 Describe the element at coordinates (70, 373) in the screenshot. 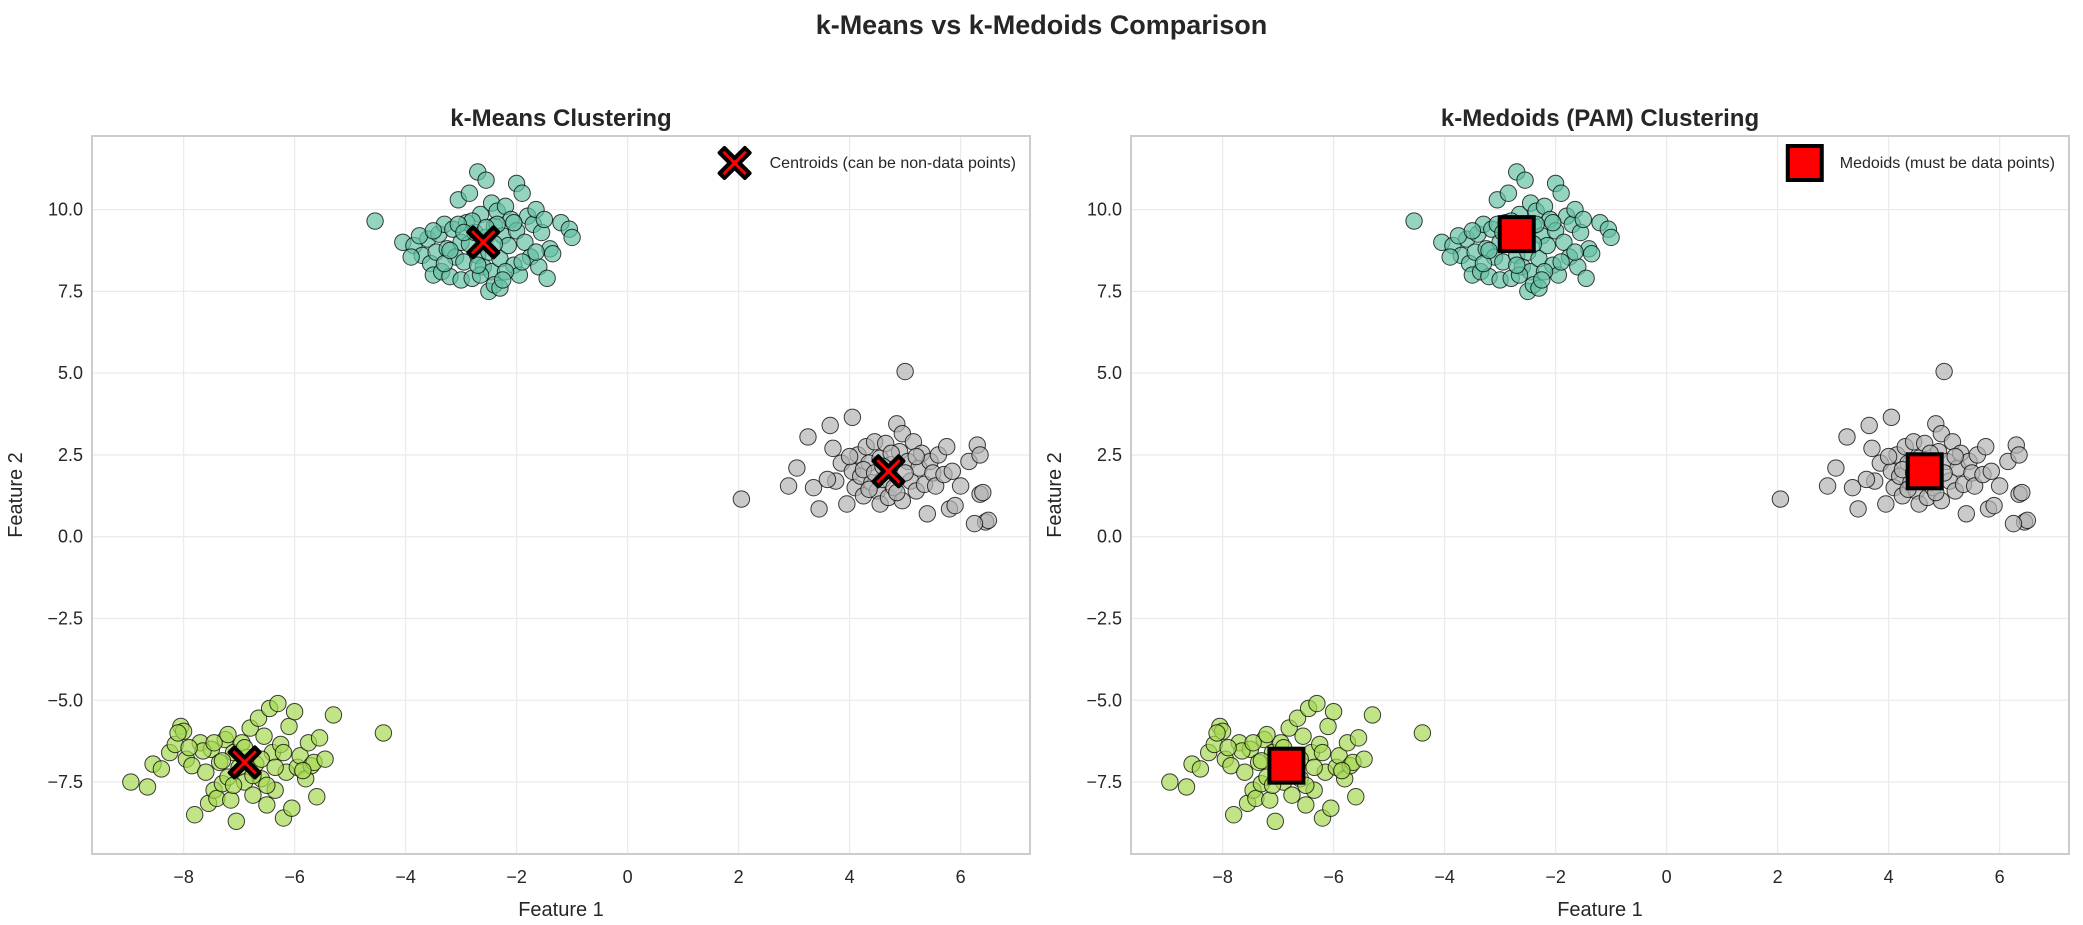

I see `y-tick-label: 5.0` at that location.